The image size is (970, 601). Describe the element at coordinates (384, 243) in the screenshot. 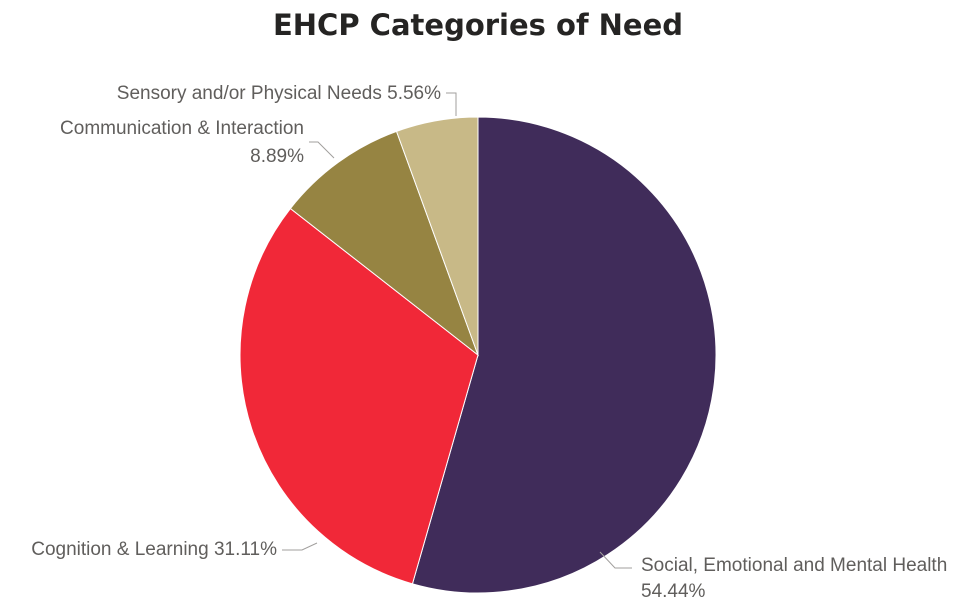

I see `pie-slice-communication-interaction` at that location.